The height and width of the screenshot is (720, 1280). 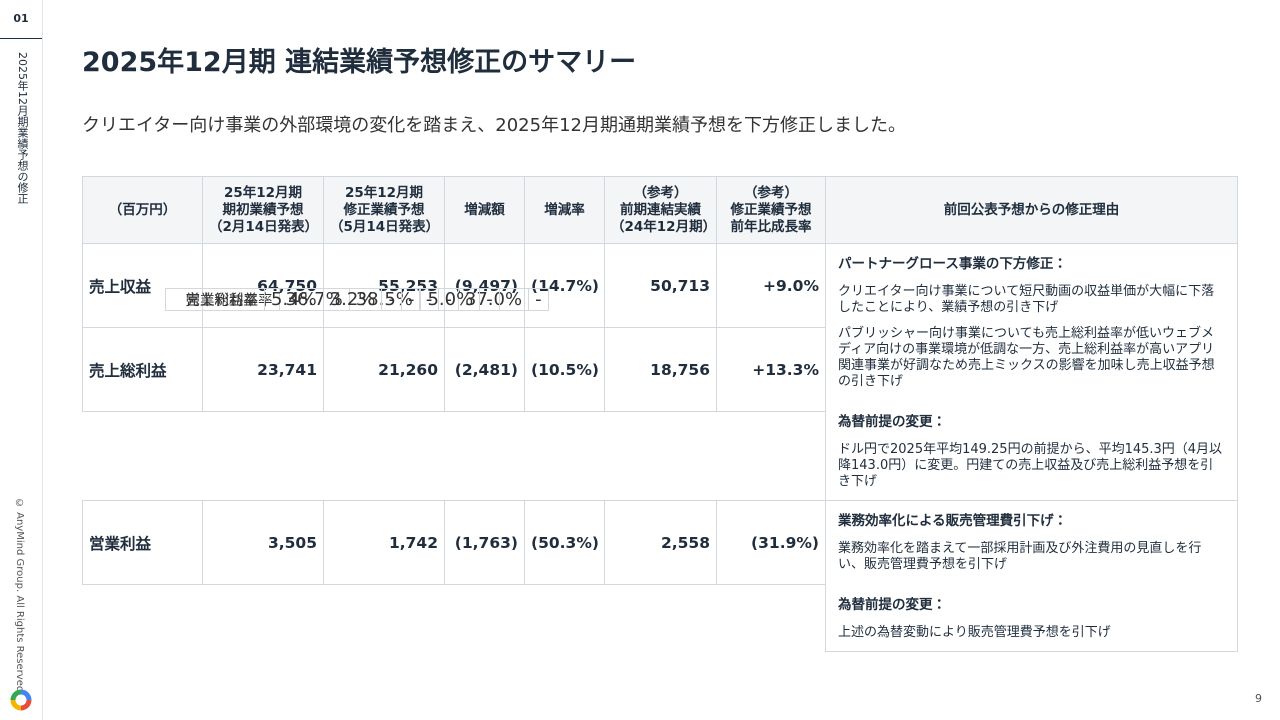 I want to click on value-cell: (1,763), so click(x=484, y=542).